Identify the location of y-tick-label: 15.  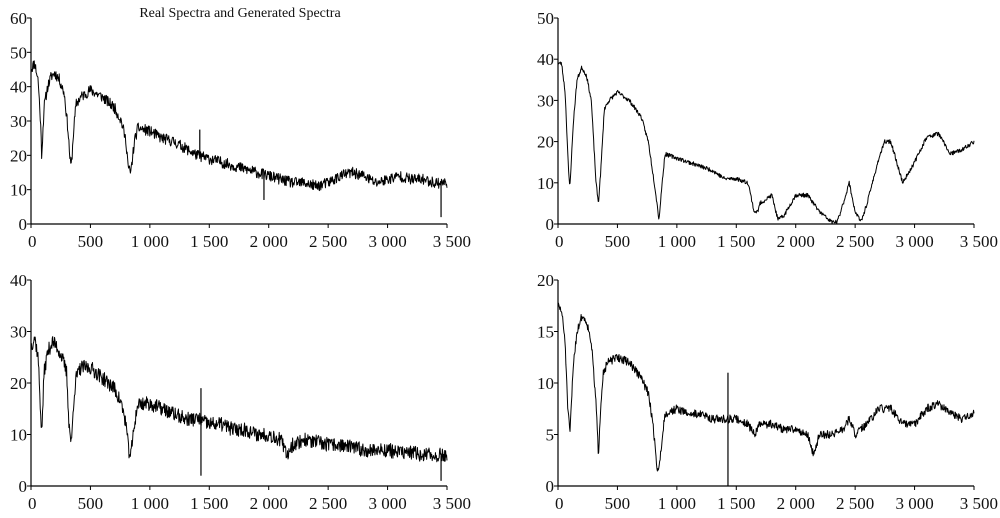
(545, 332).